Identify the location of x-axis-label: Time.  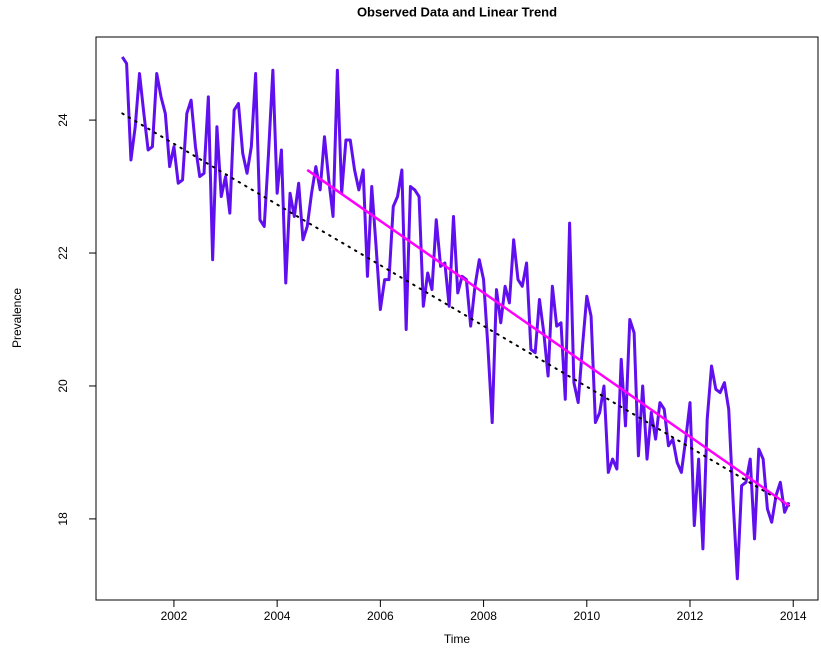
(457, 639).